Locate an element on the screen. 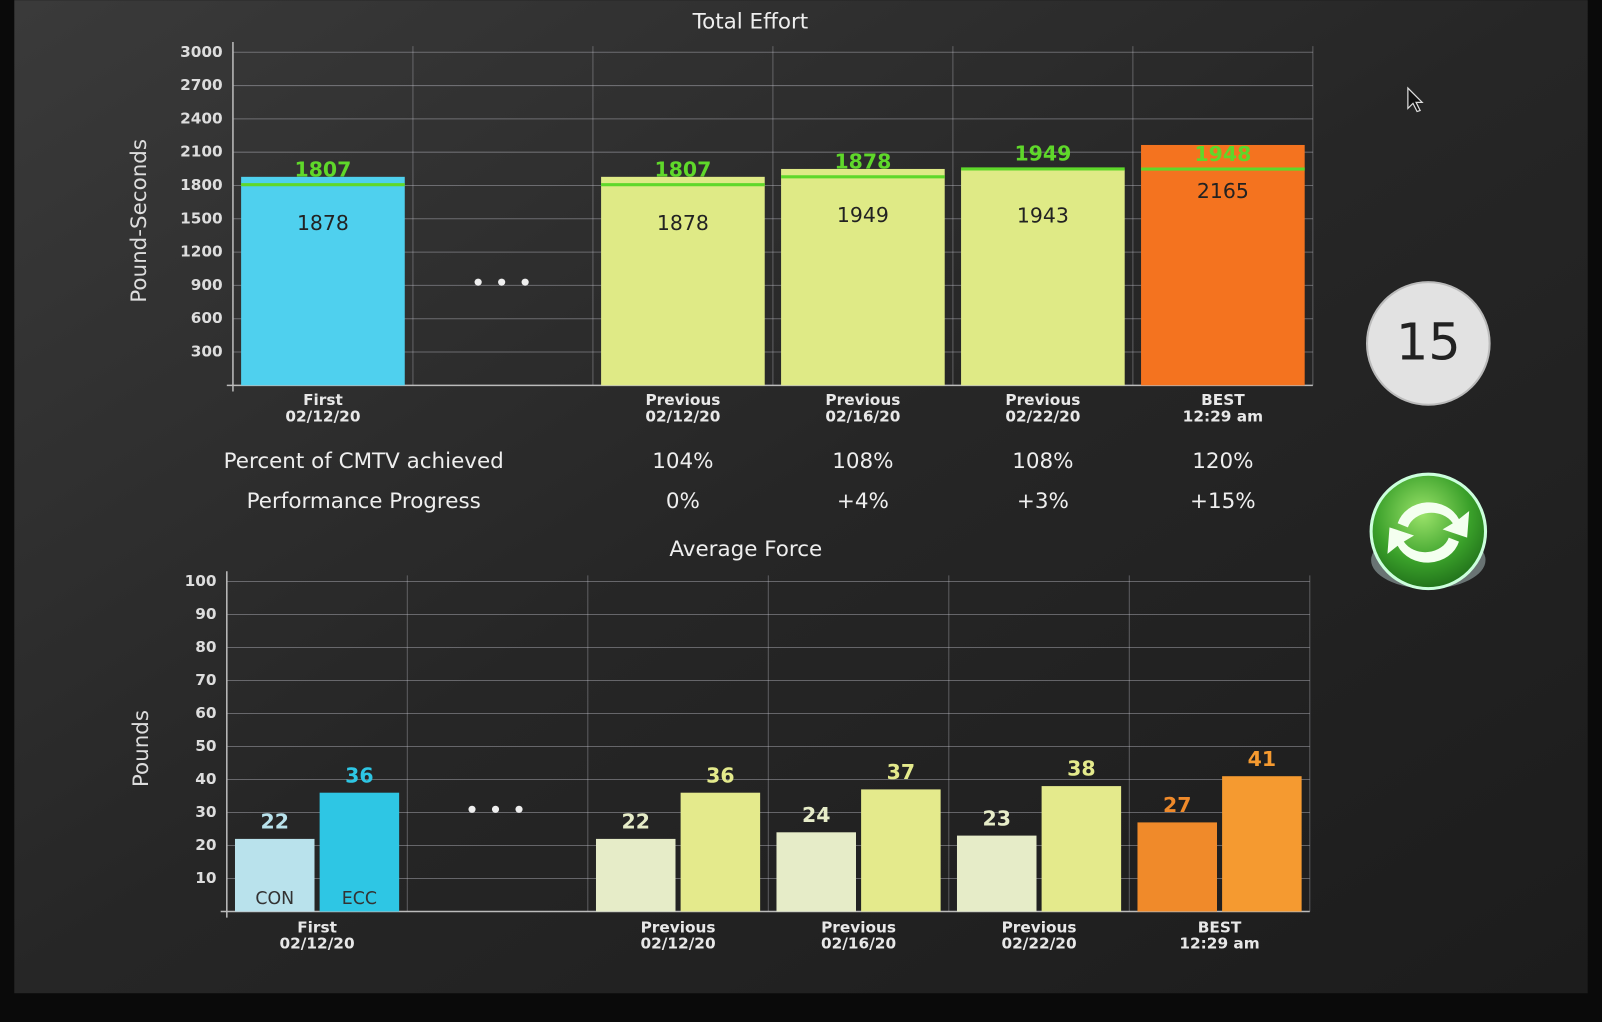 This screenshot has width=1602, height=1022. row-cell: 108% is located at coordinates (1042, 461).